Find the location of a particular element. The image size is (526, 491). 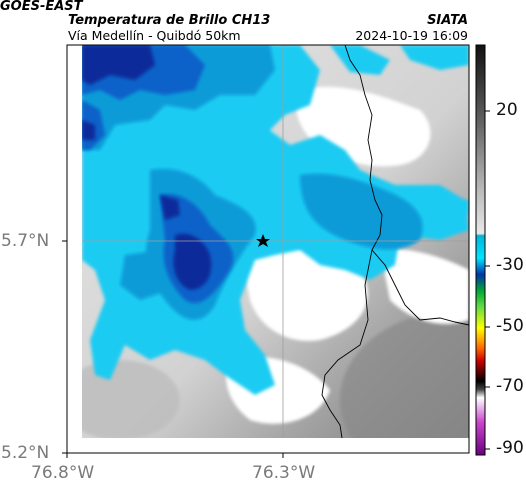

colorbar-tick-label: 20 is located at coordinates (507, 110).